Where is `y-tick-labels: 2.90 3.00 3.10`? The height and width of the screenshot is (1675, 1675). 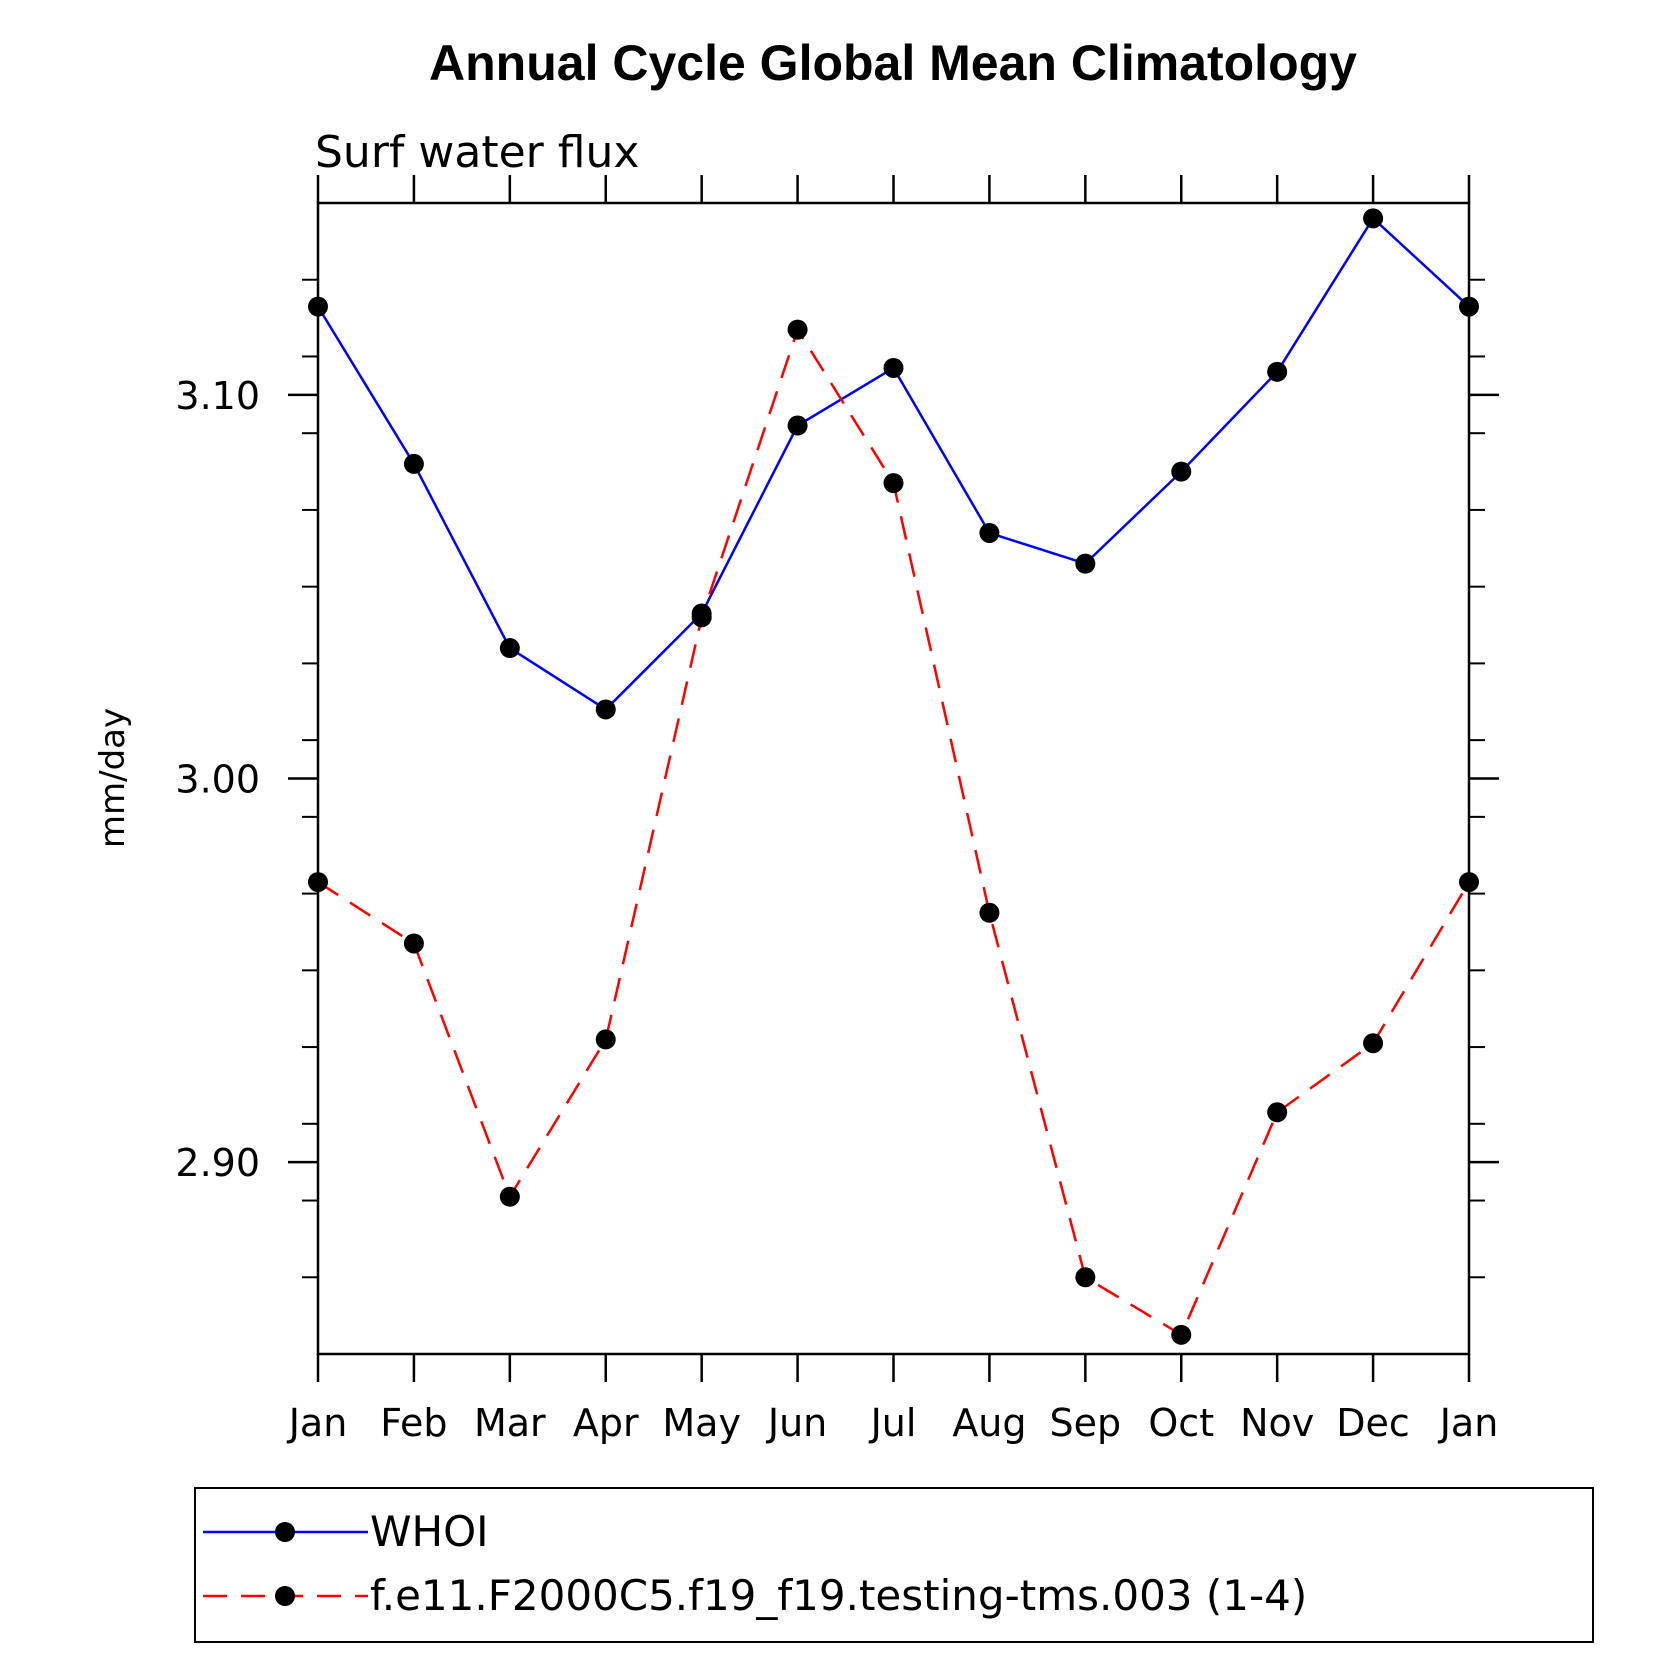 y-tick-labels: 2.90 3.00 3.10 is located at coordinates (217, 779).